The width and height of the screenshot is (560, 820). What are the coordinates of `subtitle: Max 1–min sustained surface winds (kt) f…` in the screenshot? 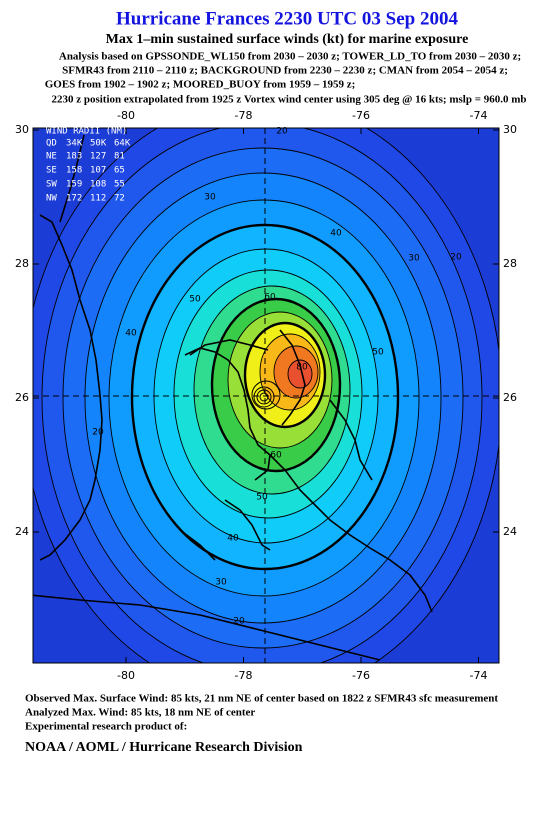 It's located at (287, 39).